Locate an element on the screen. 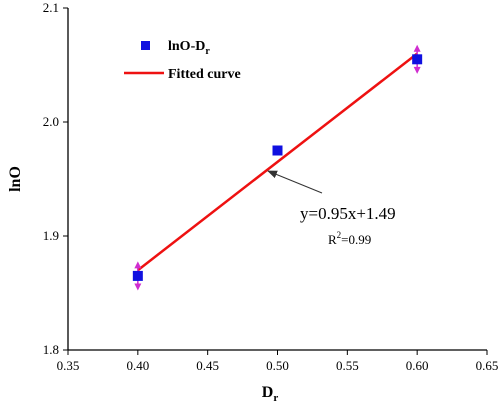 The height and width of the screenshot is (405, 498). annotation-equation: y=0.95x+1.49 is located at coordinates (348, 213).